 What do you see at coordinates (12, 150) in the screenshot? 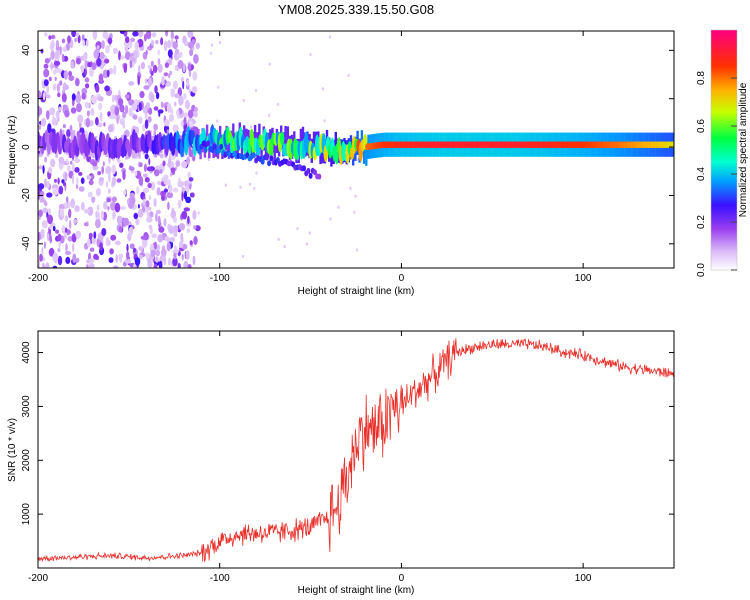
I see `spectrogram-y-label: Frequency (Hz)` at bounding box center [12, 150].